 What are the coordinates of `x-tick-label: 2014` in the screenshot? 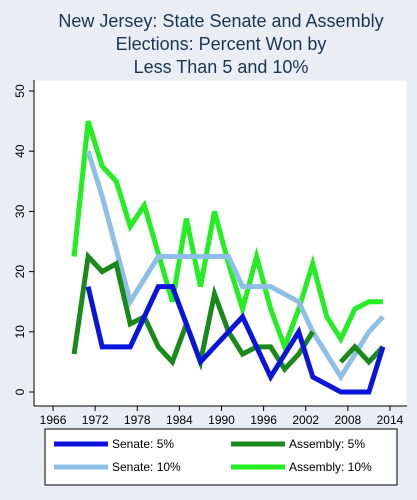 It's located at (390, 420).